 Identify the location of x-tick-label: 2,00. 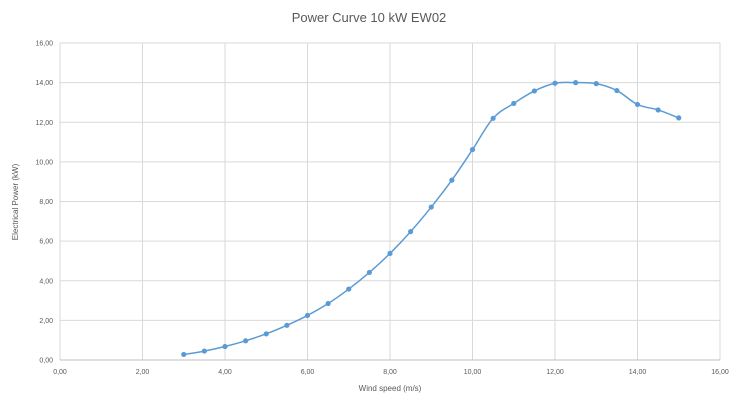
(143, 372).